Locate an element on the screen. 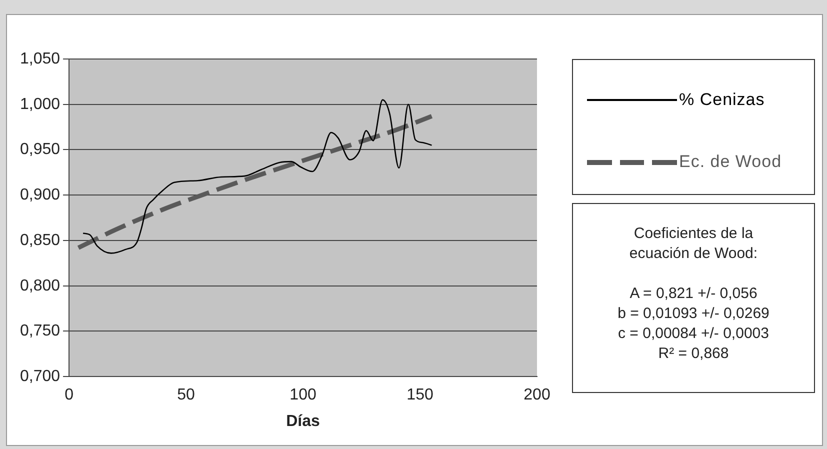 The image size is (827, 449). y-tick-label: 1,050 is located at coordinates (40, 59).